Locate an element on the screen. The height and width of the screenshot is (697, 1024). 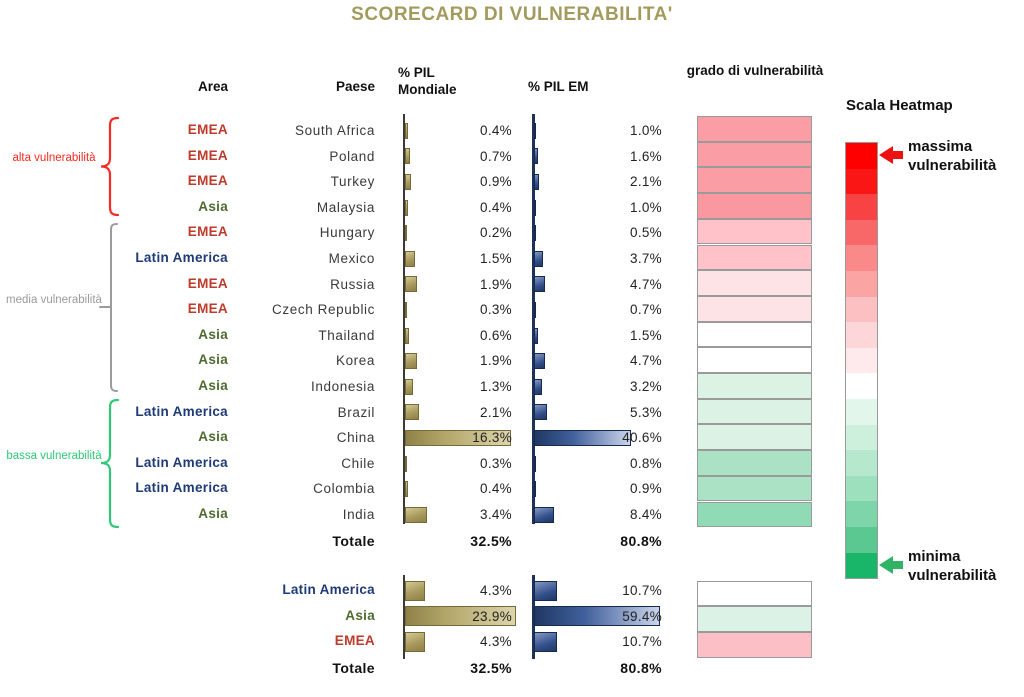
pil-mondiale-value: 0.6% is located at coordinates (496, 335).